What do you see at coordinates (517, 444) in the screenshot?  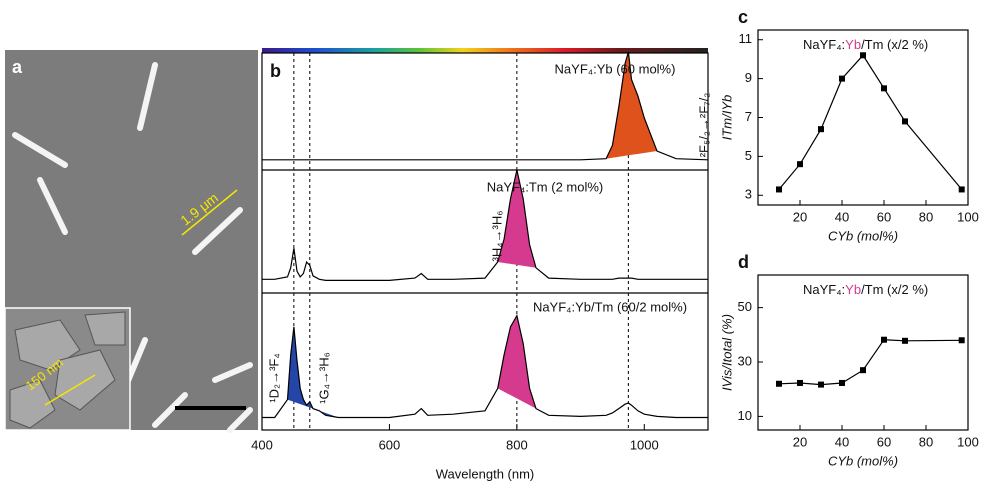 I see `x-tick-label: 800` at bounding box center [517, 444].